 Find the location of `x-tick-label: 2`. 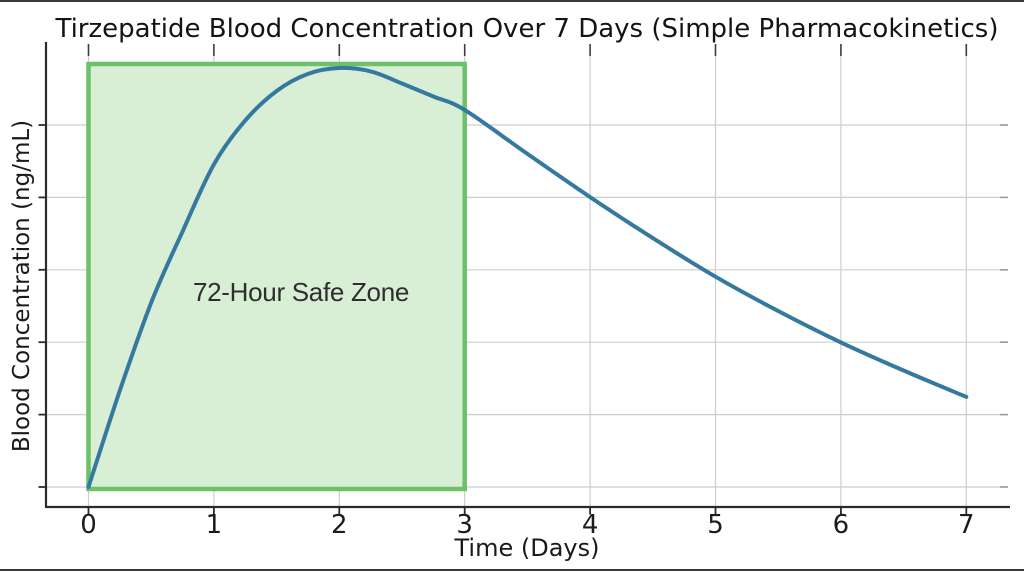

x-tick-label: 2 is located at coordinates (339, 525).